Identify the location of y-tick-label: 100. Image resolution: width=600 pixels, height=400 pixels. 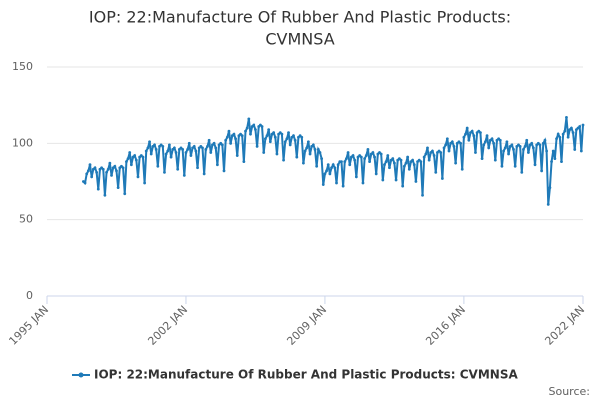
(22, 142).